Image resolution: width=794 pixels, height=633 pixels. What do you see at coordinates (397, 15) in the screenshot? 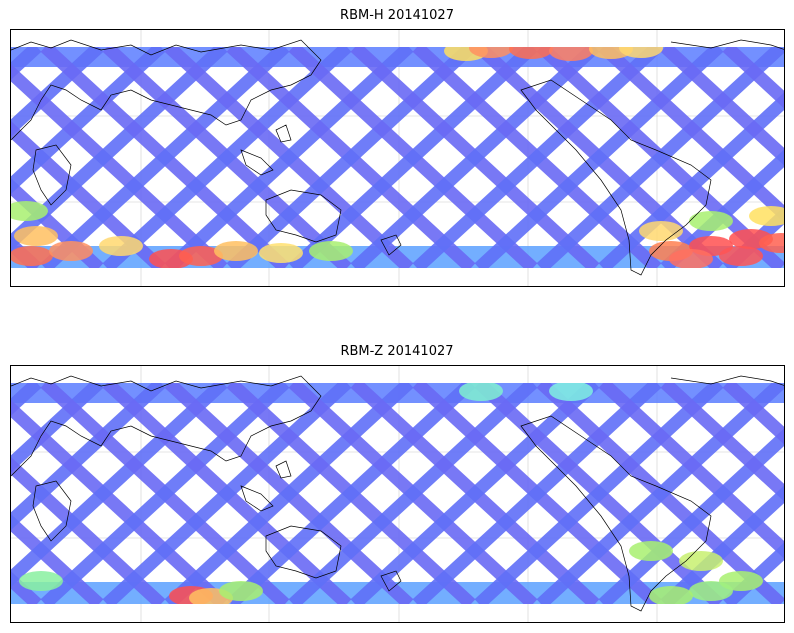
I see `panel-title-rbm-h: RBM-H 20141027` at bounding box center [397, 15].